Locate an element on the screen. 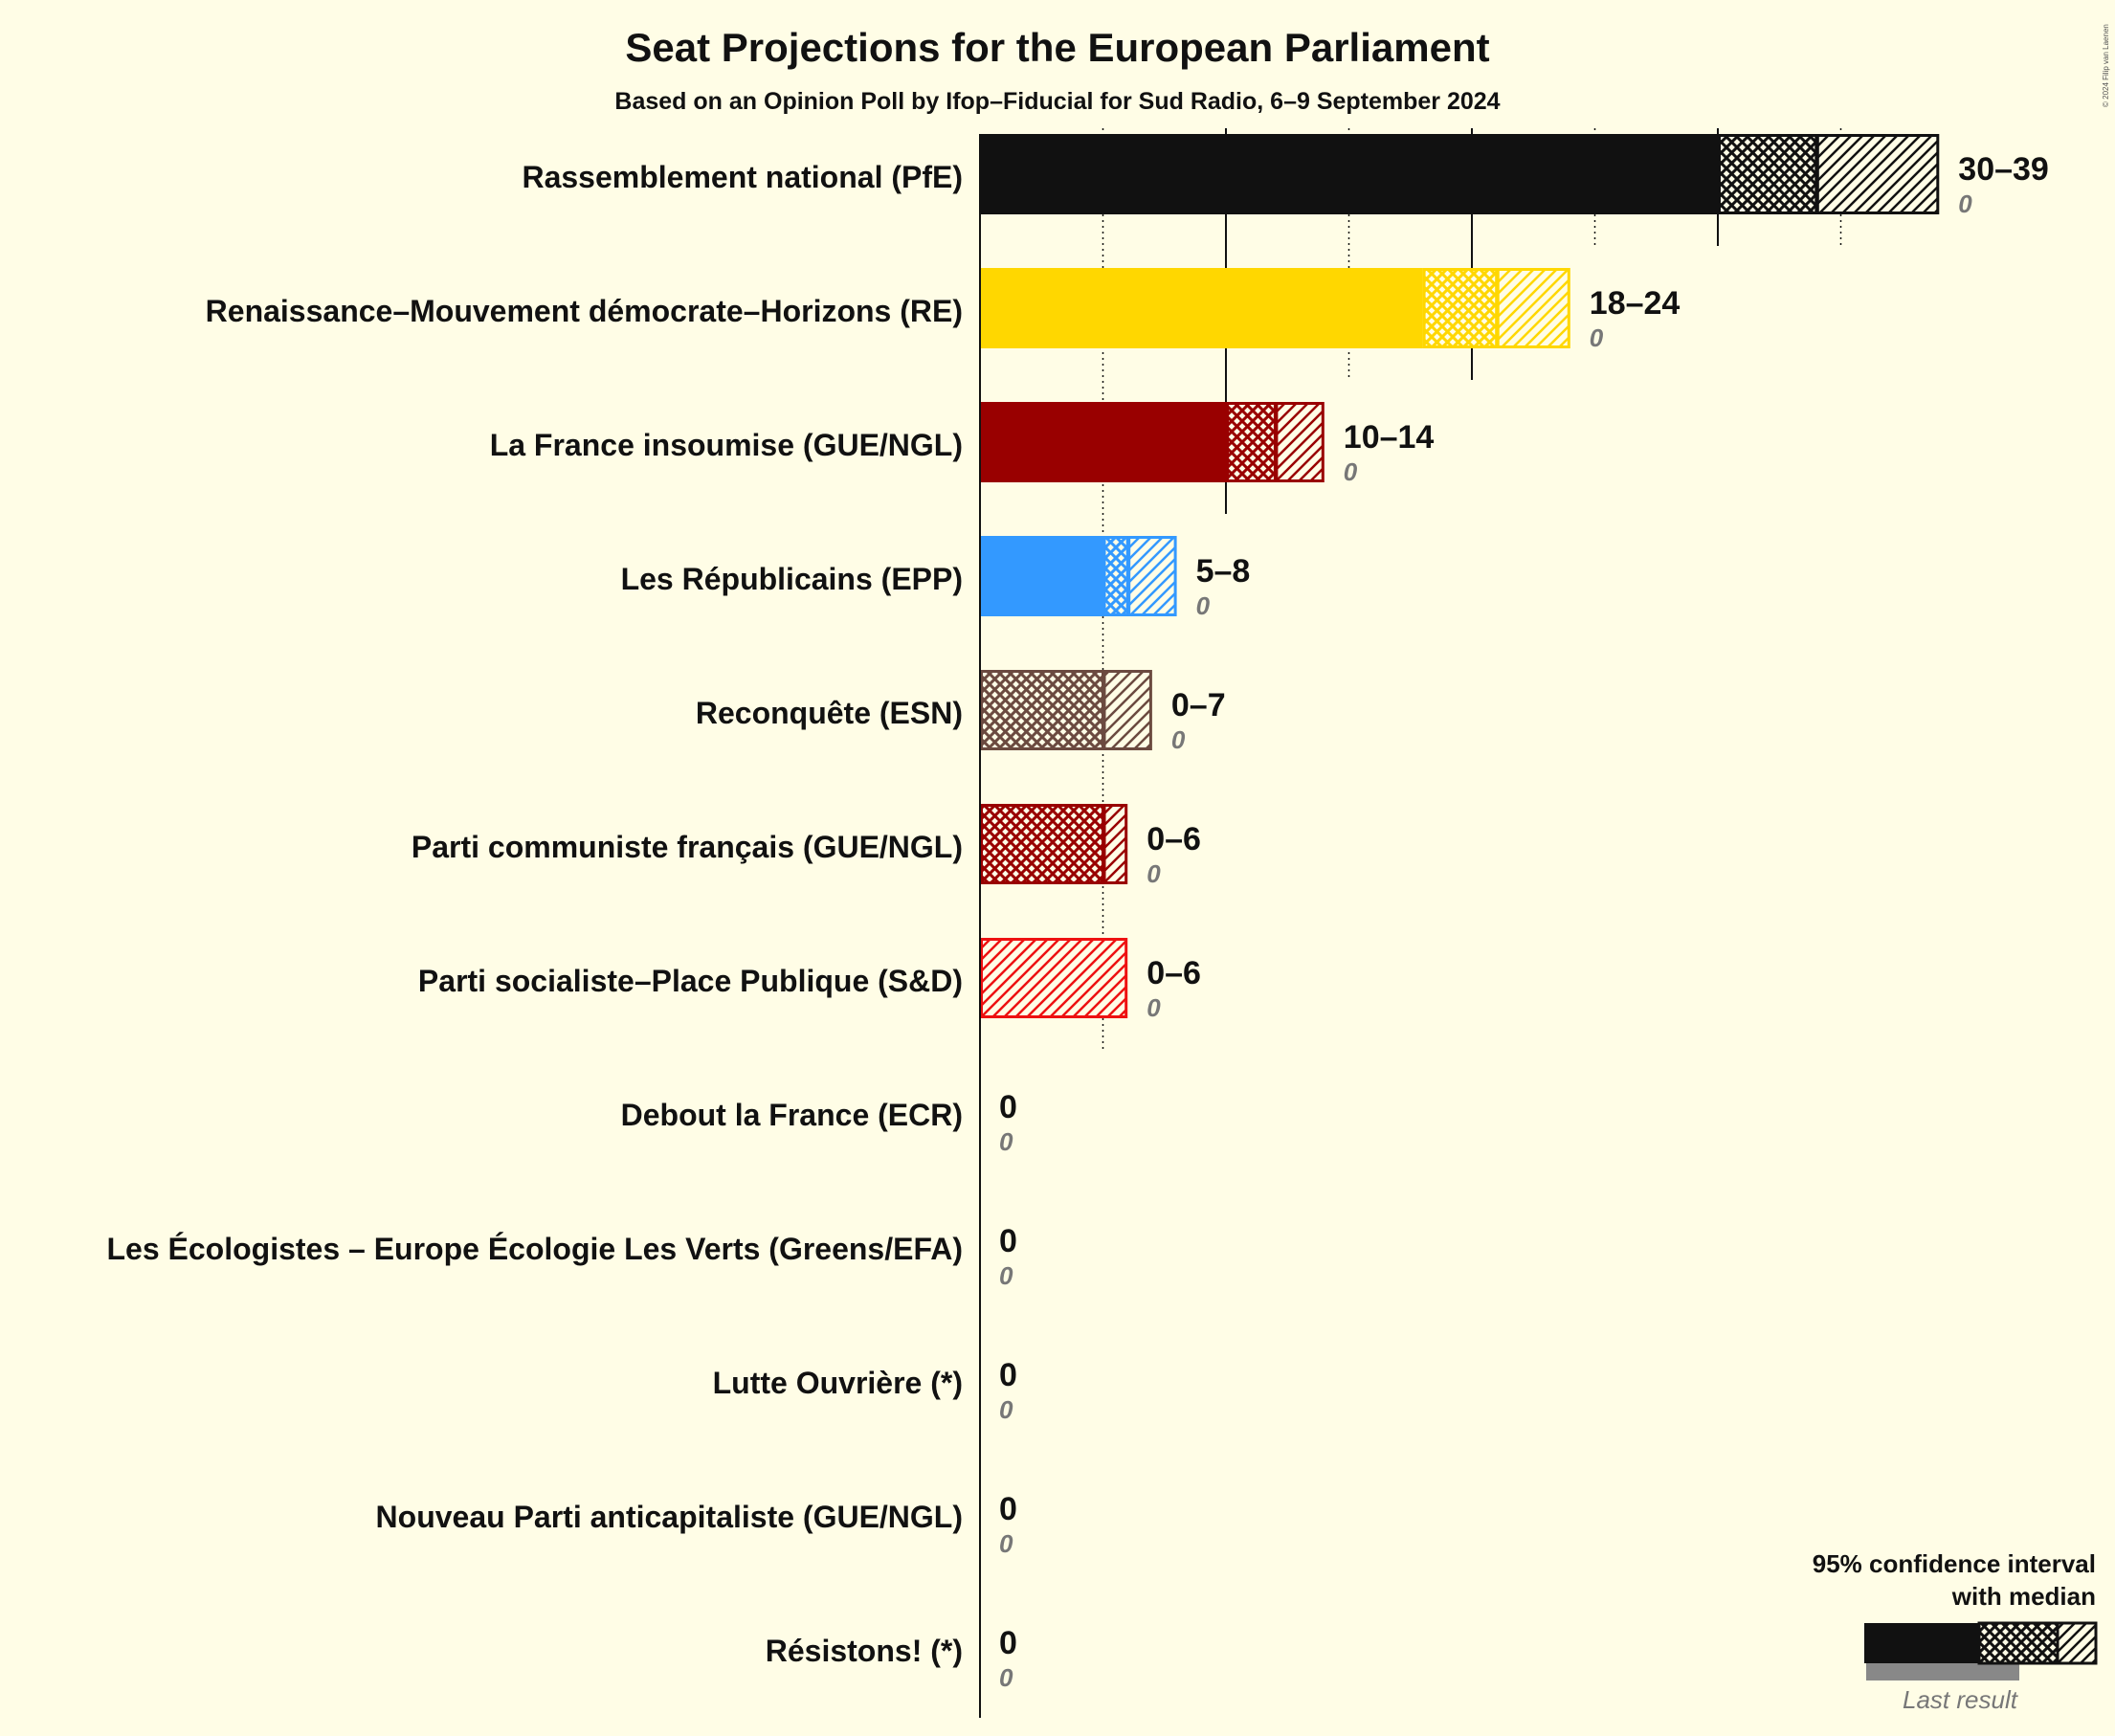  party-row: Les Républicains (EPP) 5–80 is located at coordinates (936, 578).